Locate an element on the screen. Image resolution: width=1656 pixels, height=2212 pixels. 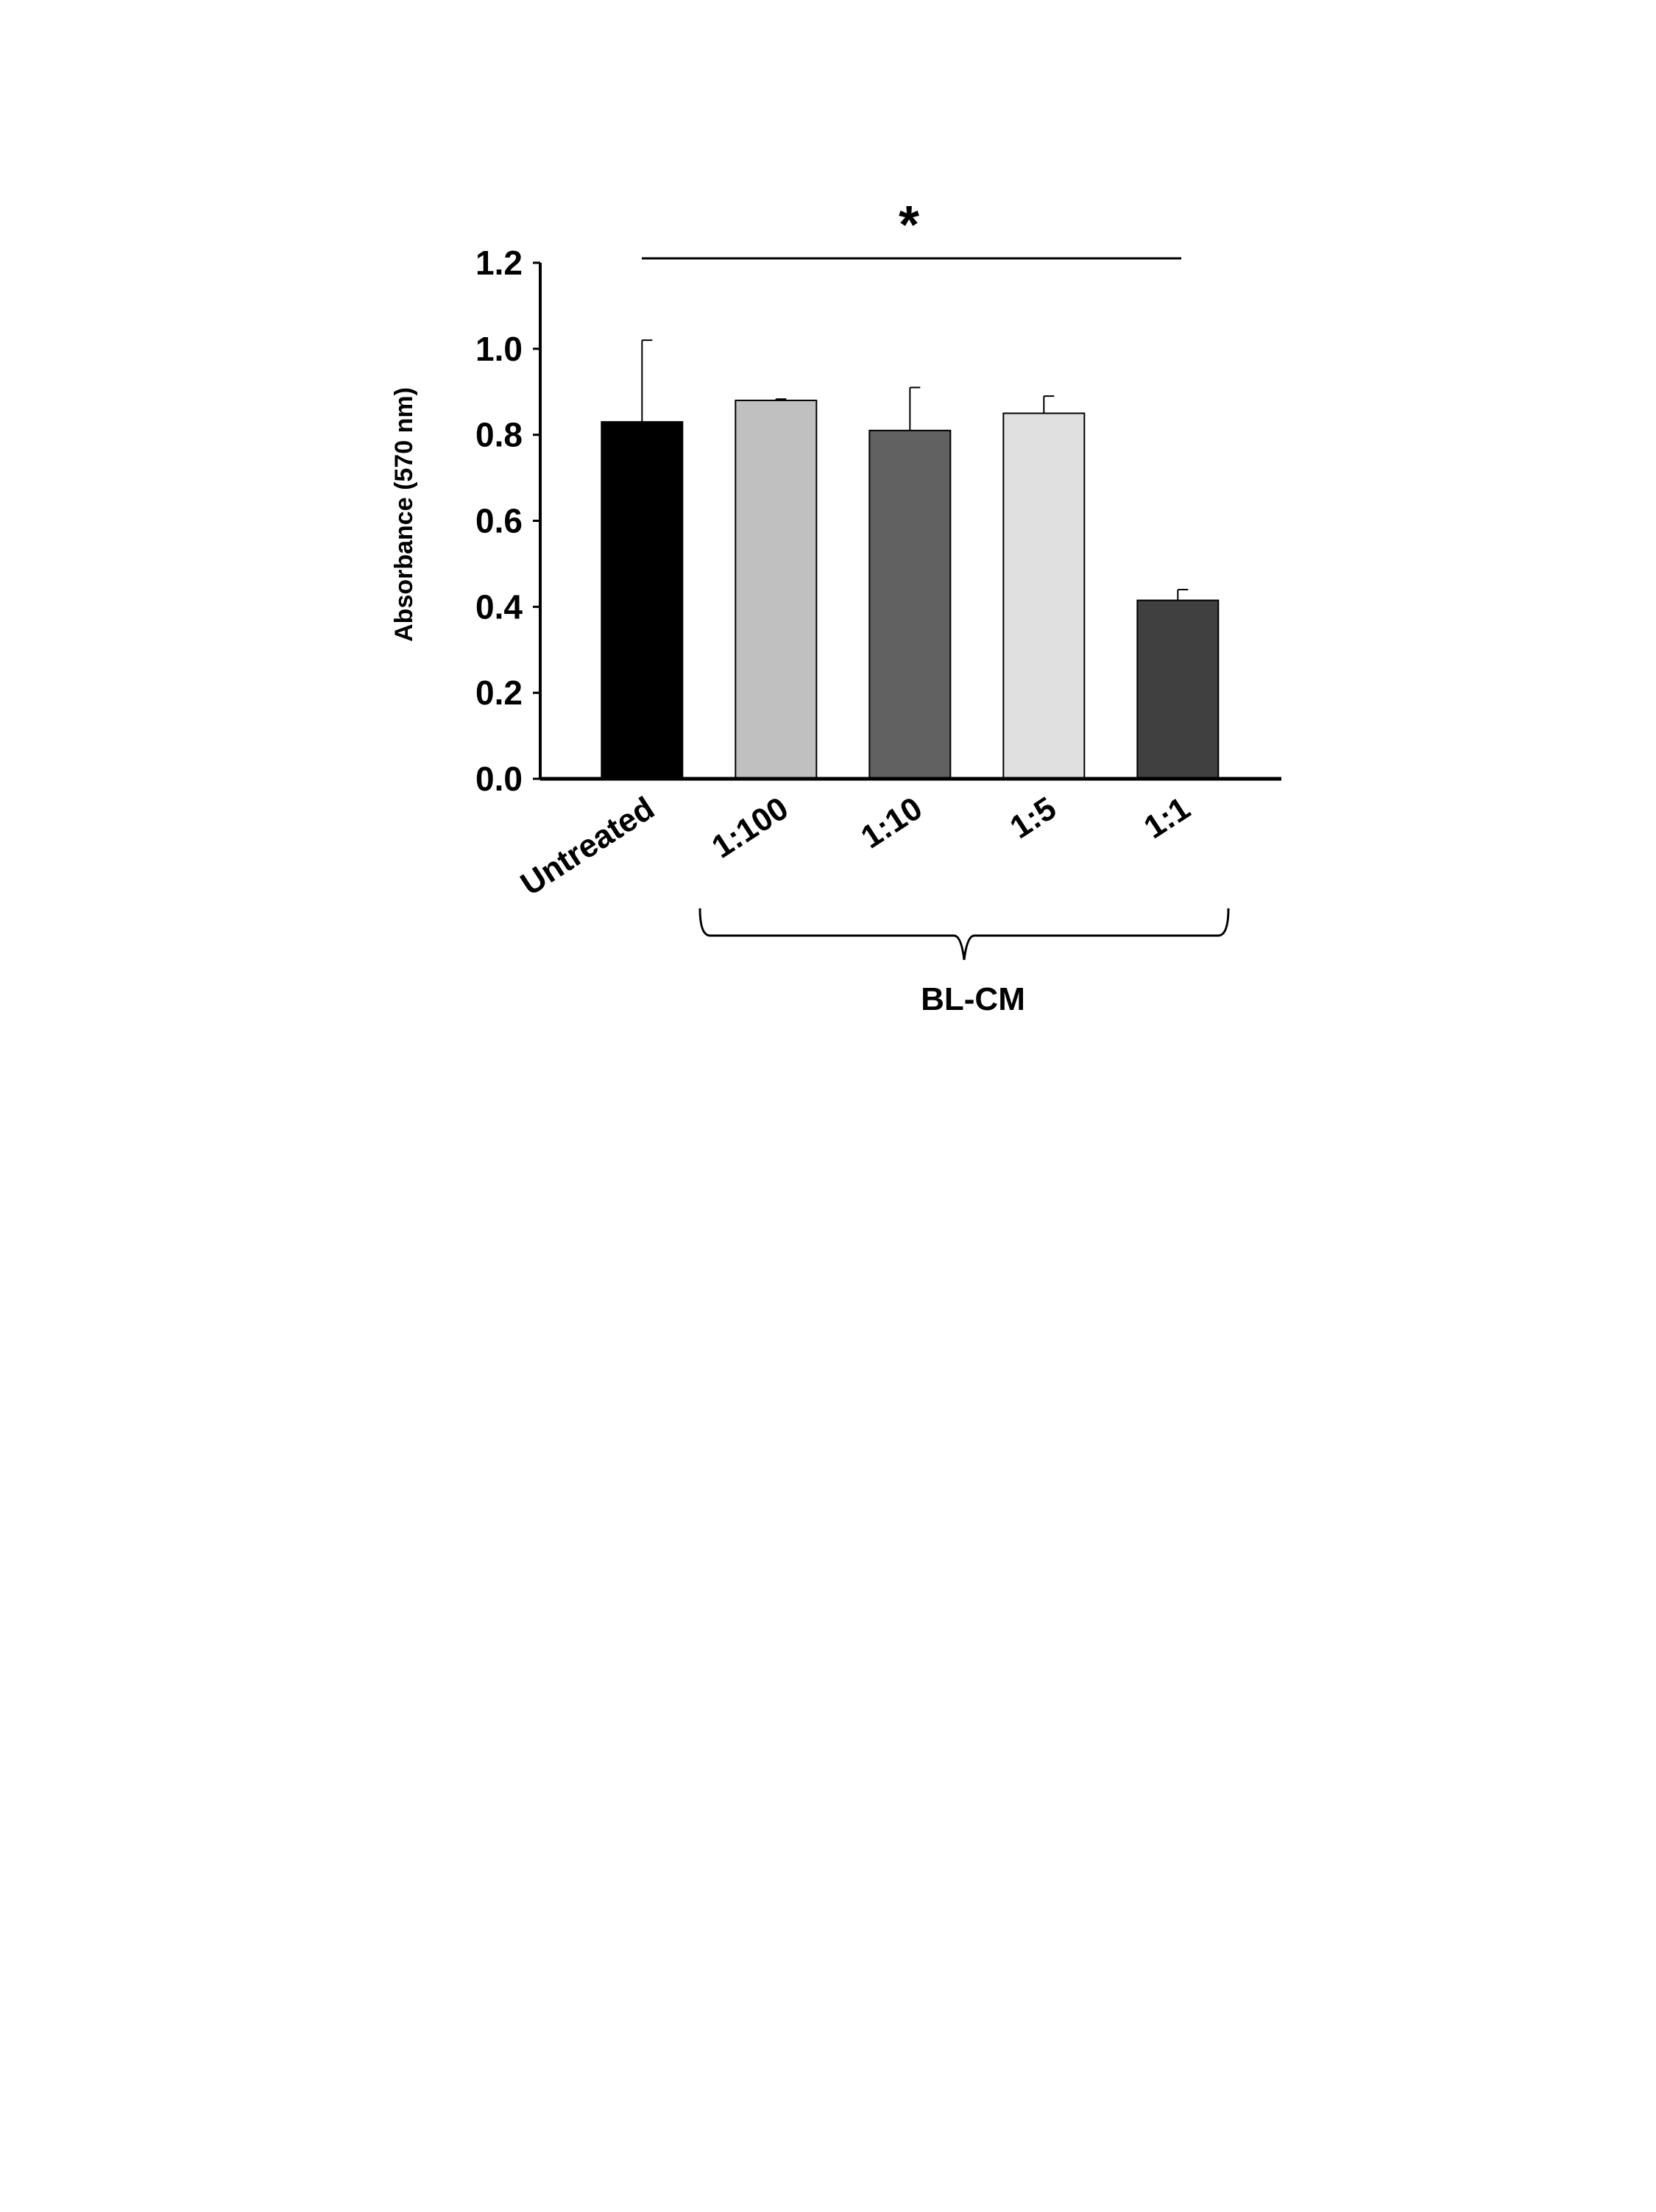
x-tick-label: 1:1 is located at coordinates (1167, 818).